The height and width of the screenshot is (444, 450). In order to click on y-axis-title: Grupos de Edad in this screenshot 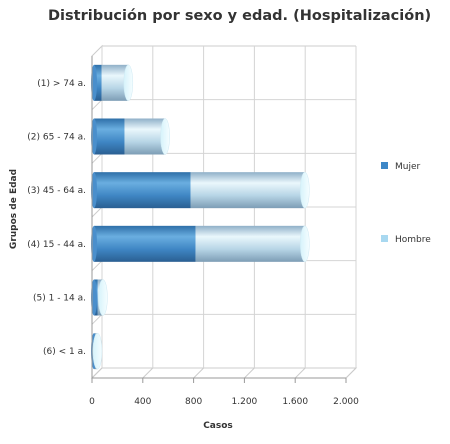, I will do `click(14, 209)`.